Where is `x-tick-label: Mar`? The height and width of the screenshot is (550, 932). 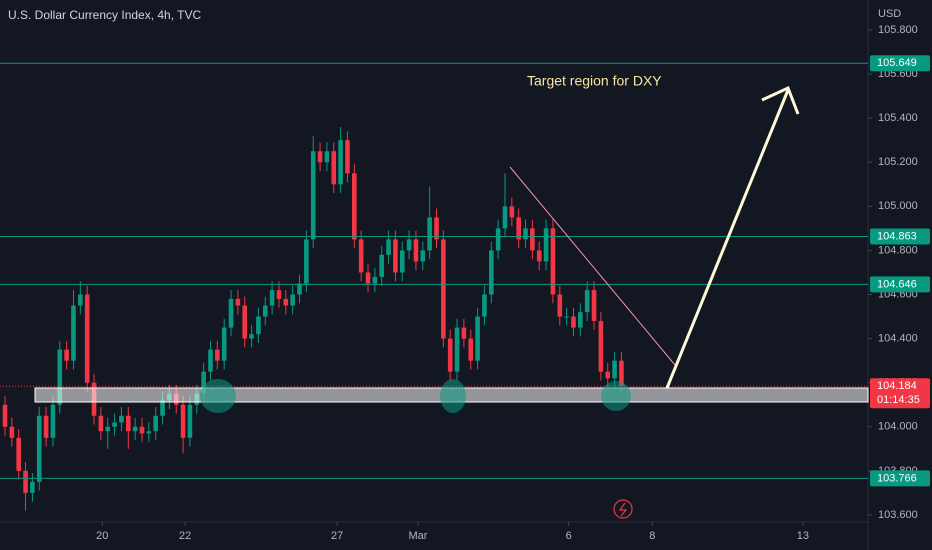 x-tick-label: Mar is located at coordinates (418, 536).